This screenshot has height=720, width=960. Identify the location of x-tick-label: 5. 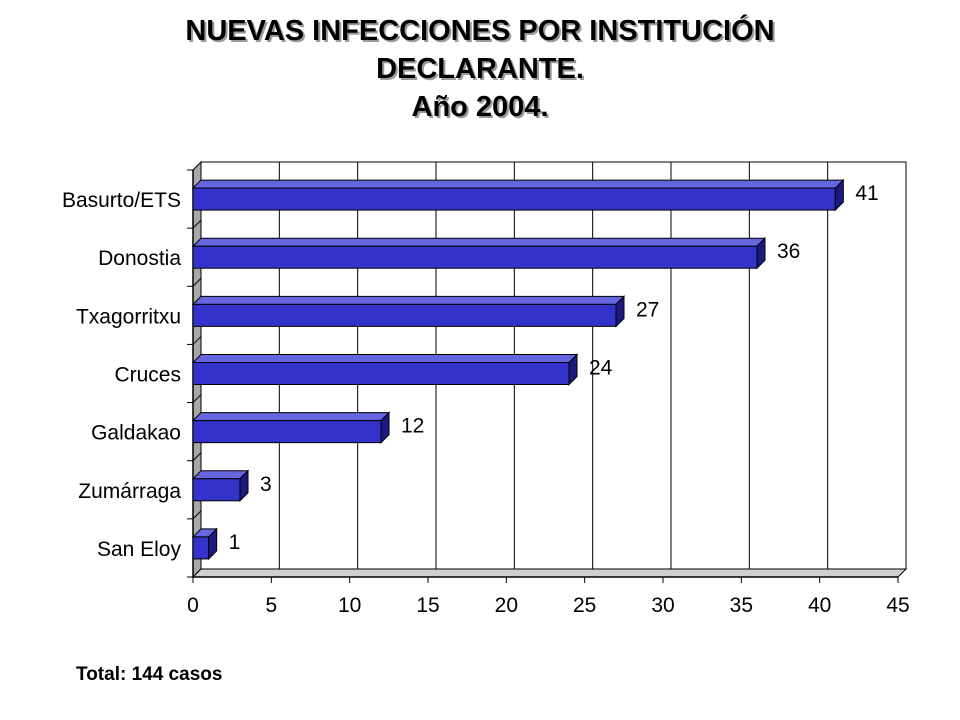
(271, 605).